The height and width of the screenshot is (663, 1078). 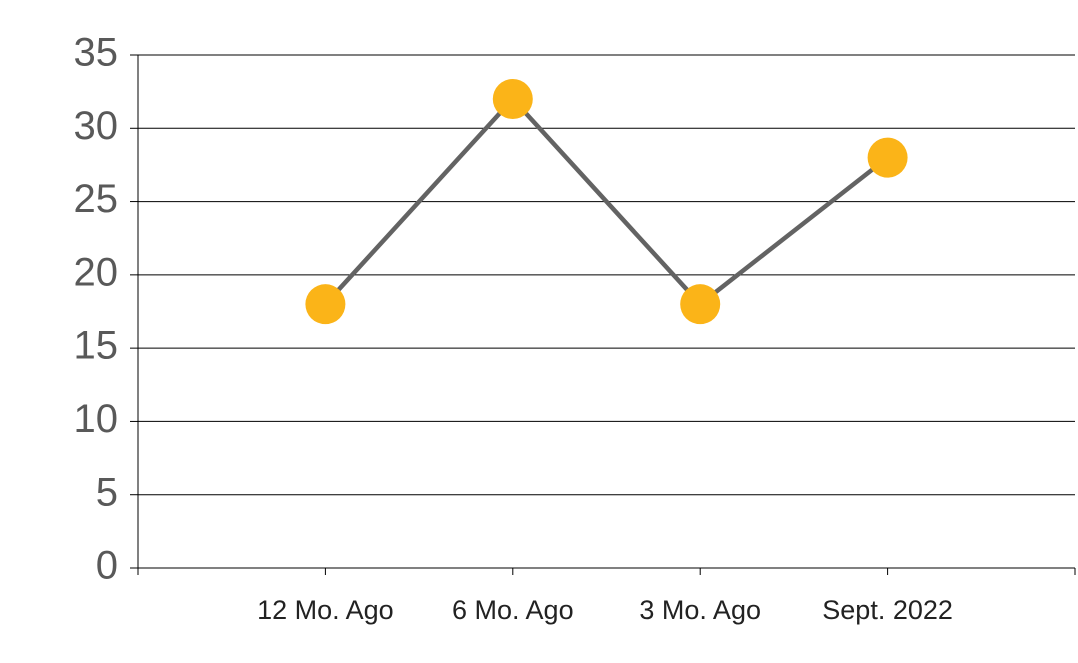 I want to click on x-tick-label: Sept. 2022, so click(x=887, y=610).